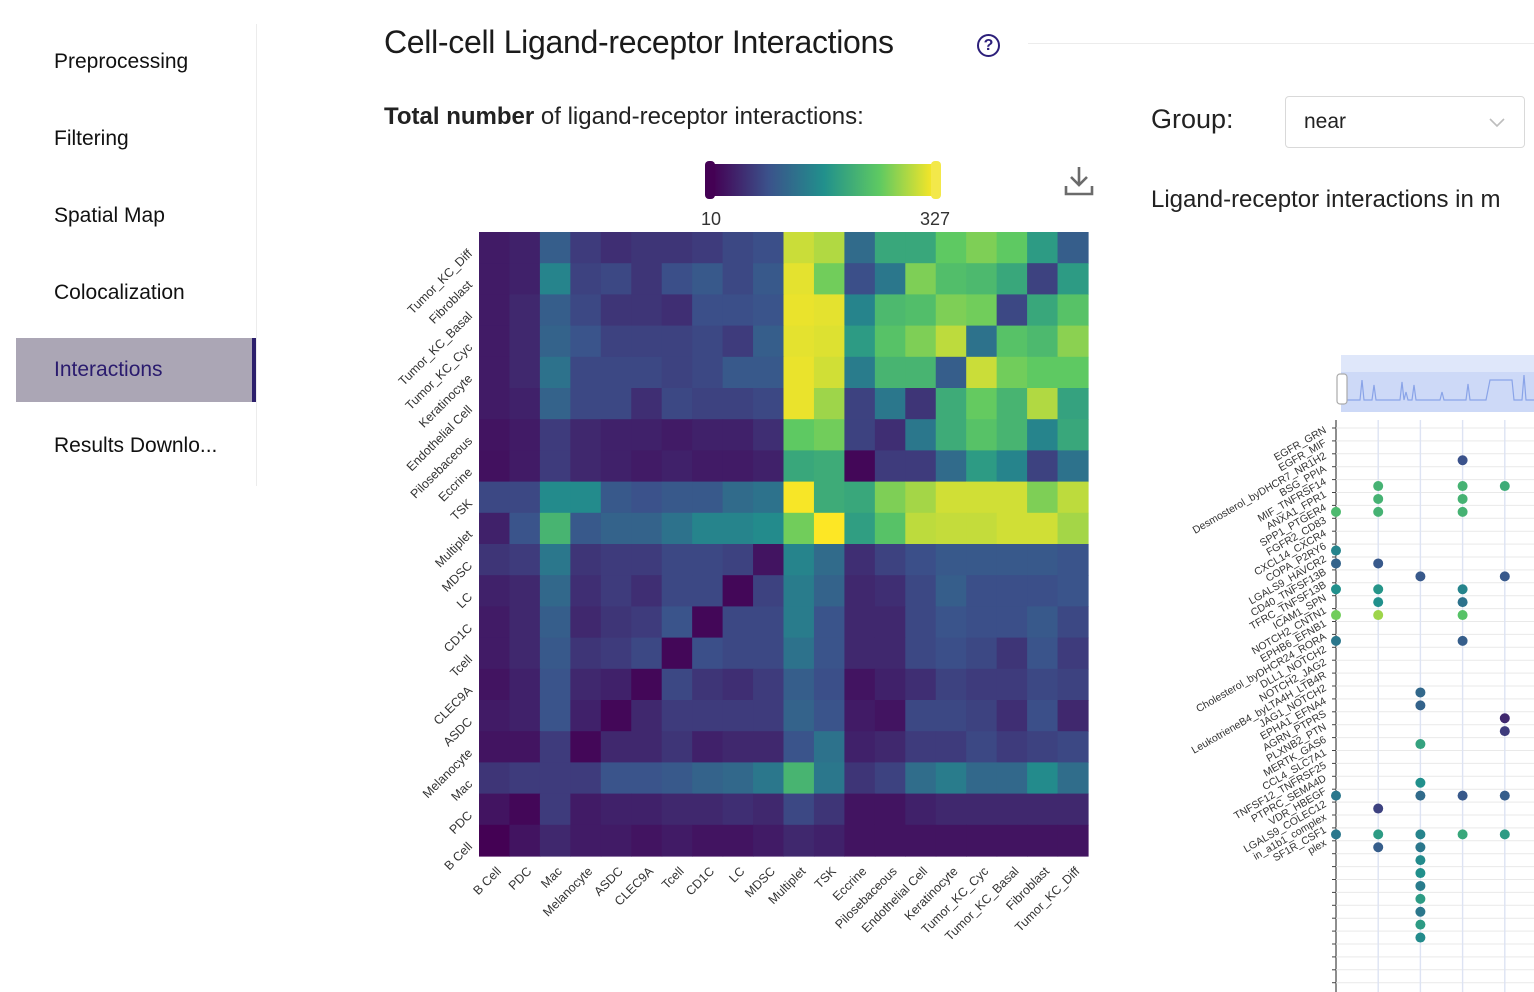  What do you see at coordinates (710, 180) in the screenshot?
I see `colorbar-handle-min` at bounding box center [710, 180].